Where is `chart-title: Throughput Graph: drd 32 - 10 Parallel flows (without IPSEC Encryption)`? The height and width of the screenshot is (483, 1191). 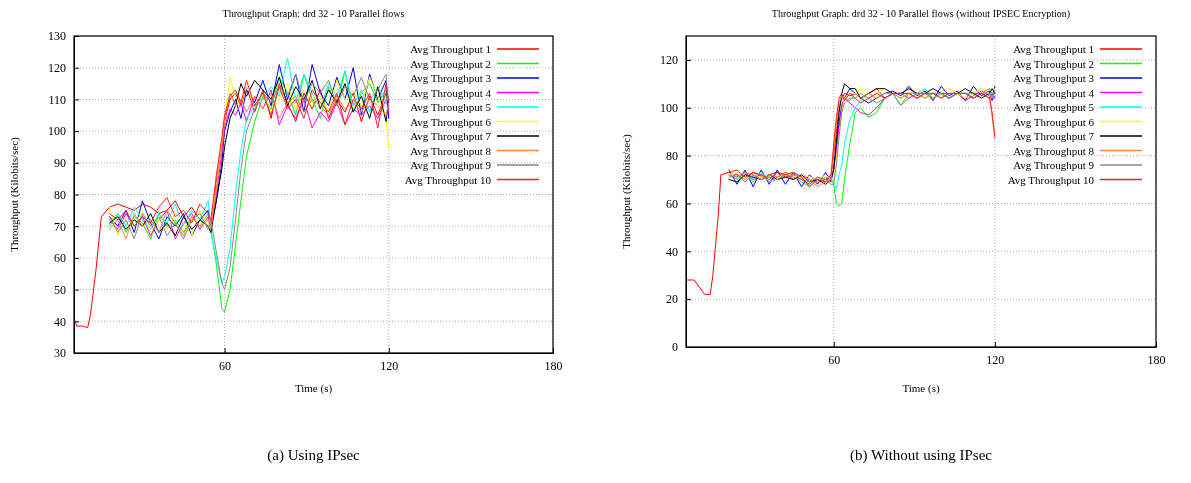
chart-title: Throughput Graph: drd 32 - 10 Parallel flows (without IPSEC Encryption) is located at coordinates (921, 14).